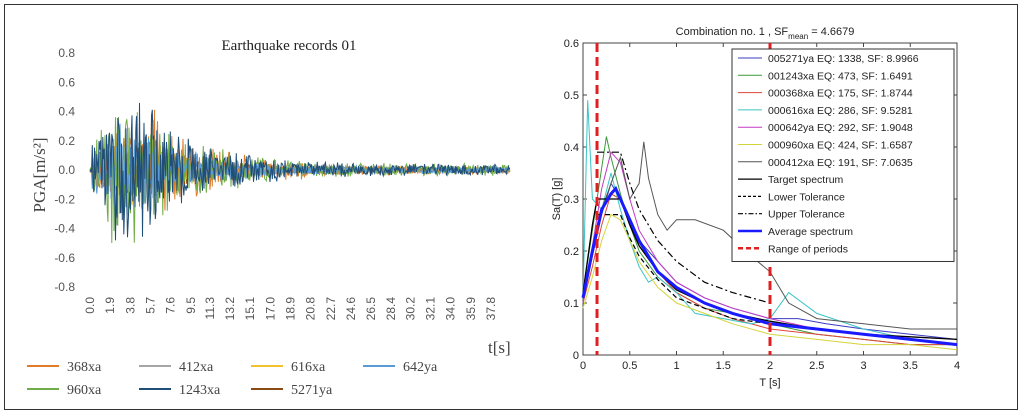  What do you see at coordinates (808, 249) in the screenshot?
I see `right-legend-label: Range of periods` at bounding box center [808, 249].